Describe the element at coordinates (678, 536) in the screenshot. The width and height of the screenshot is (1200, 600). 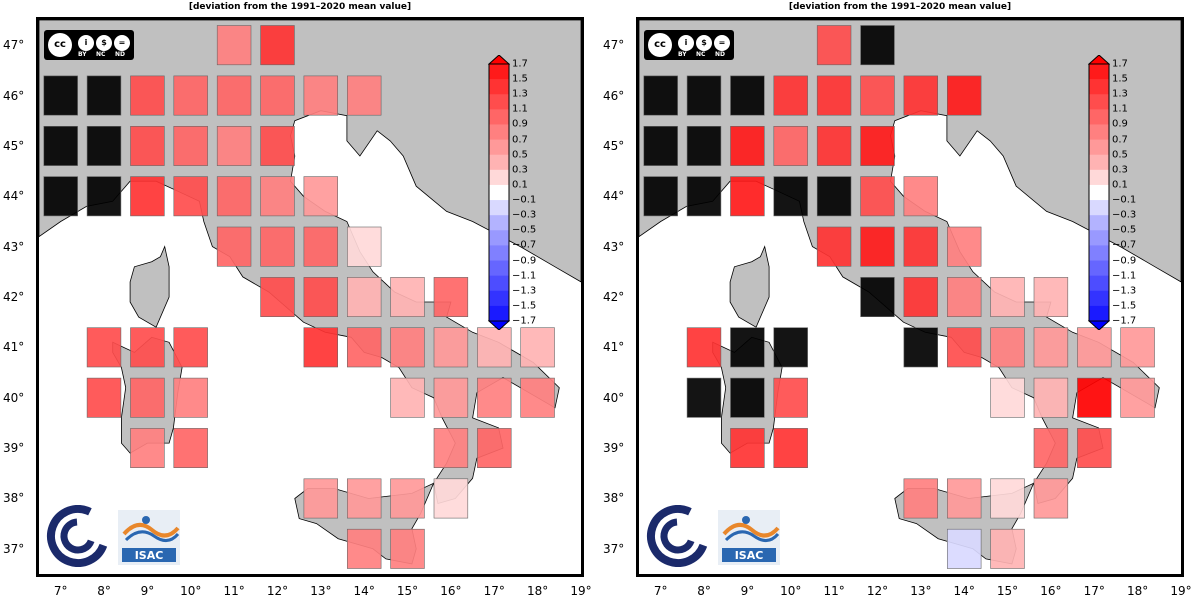
I see `cnr-logo-icon` at that location.